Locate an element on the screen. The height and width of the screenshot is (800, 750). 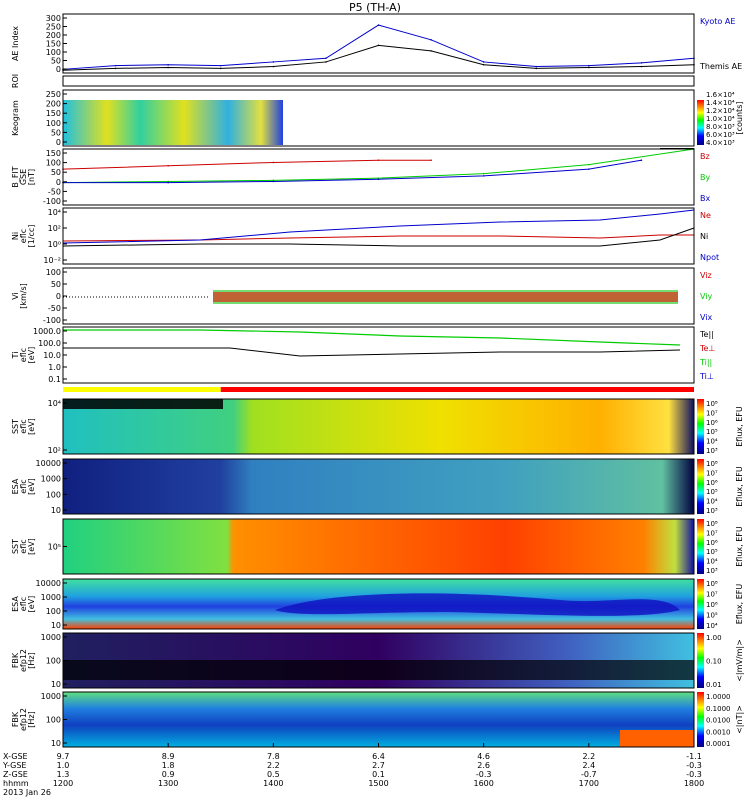
ephemeris-value-5-3: 1700 is located at coordinates (589, 783).